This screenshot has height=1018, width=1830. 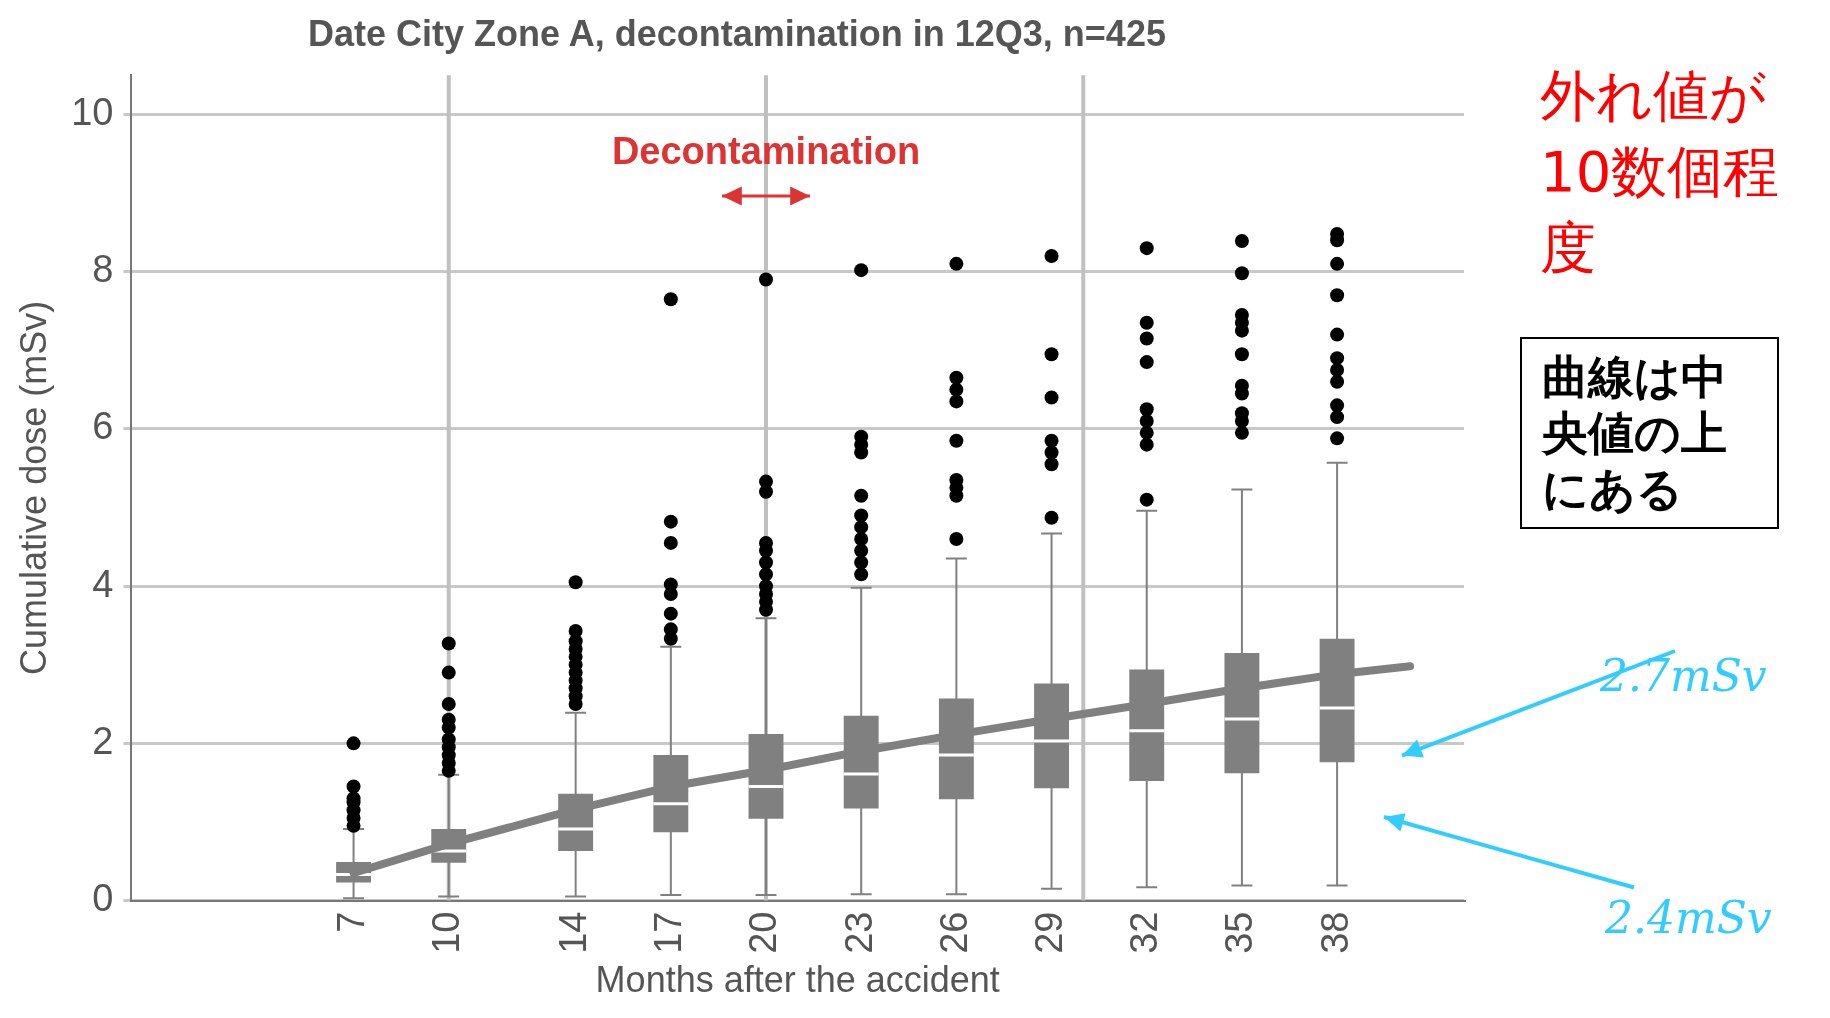 I want to click on x-tick-label: 23, so click(x=858, y=932).